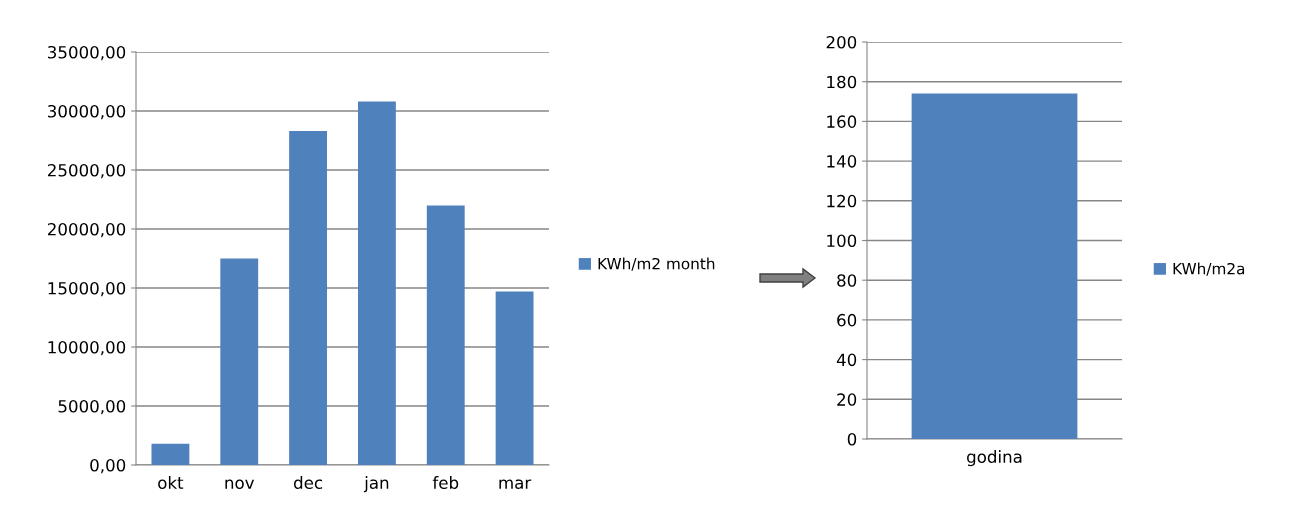 The image size is (1299, 517). I want to click on y-tick-label: 15000,00, so click(87, 289).